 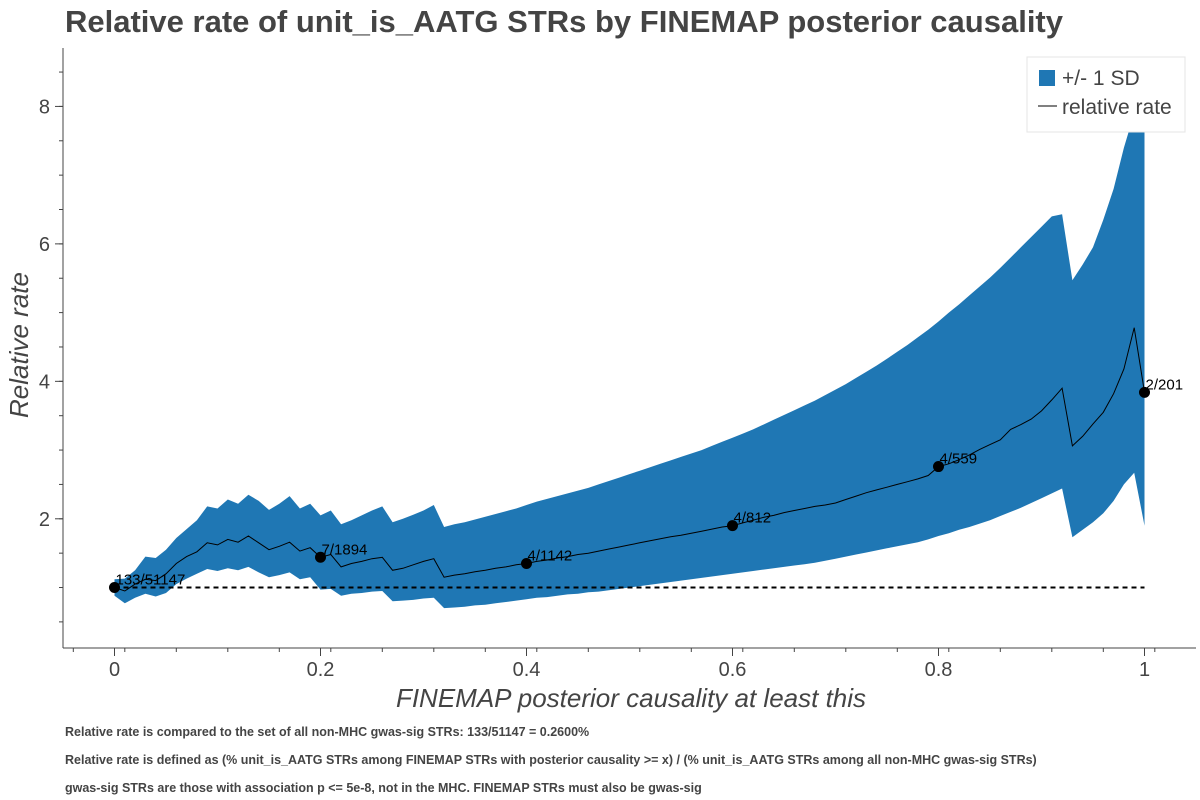 What do you see at coordinates (151, 580) in the screenshot?
I see `point-label-0: 133/51147` at bounding box center [151, 580].